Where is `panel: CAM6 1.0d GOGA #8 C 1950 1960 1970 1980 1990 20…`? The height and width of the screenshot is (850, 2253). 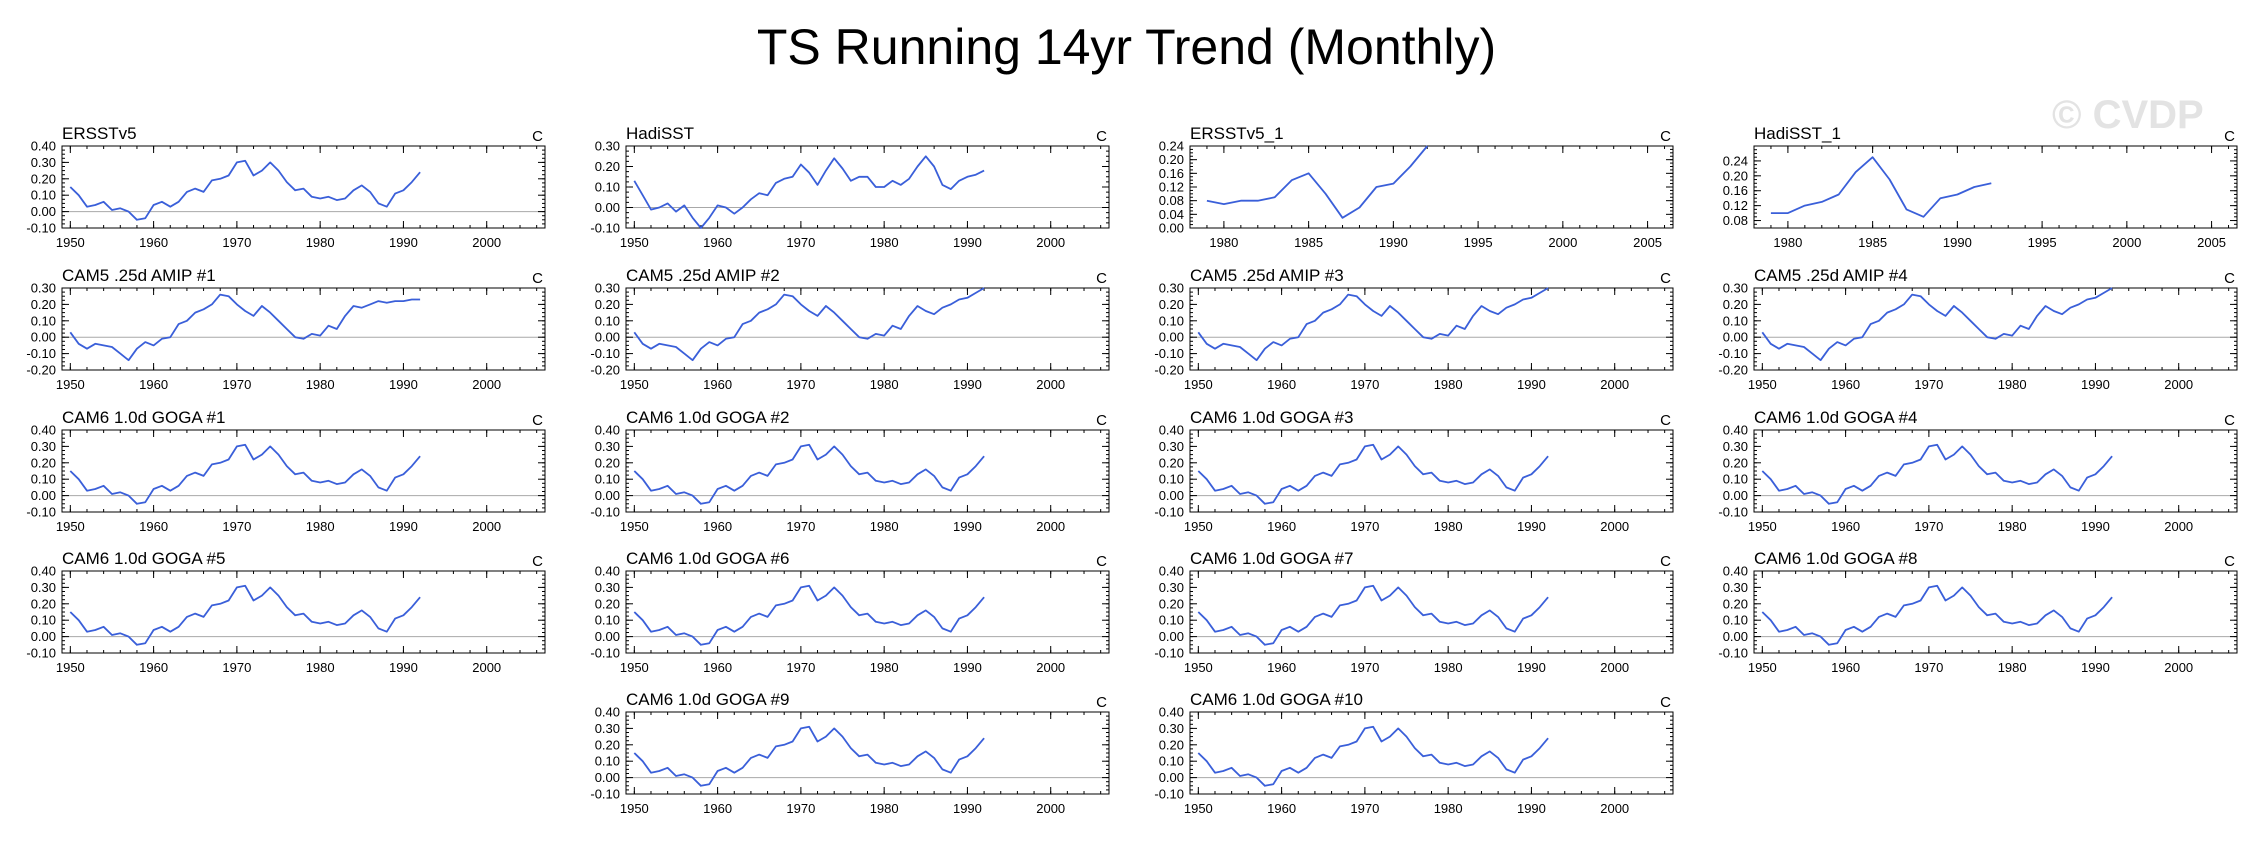
panel: CAM6 1.0d GOGA #8 C 1950 1960 1970 1980 1990 20… is located at coordinates (1978, 612).